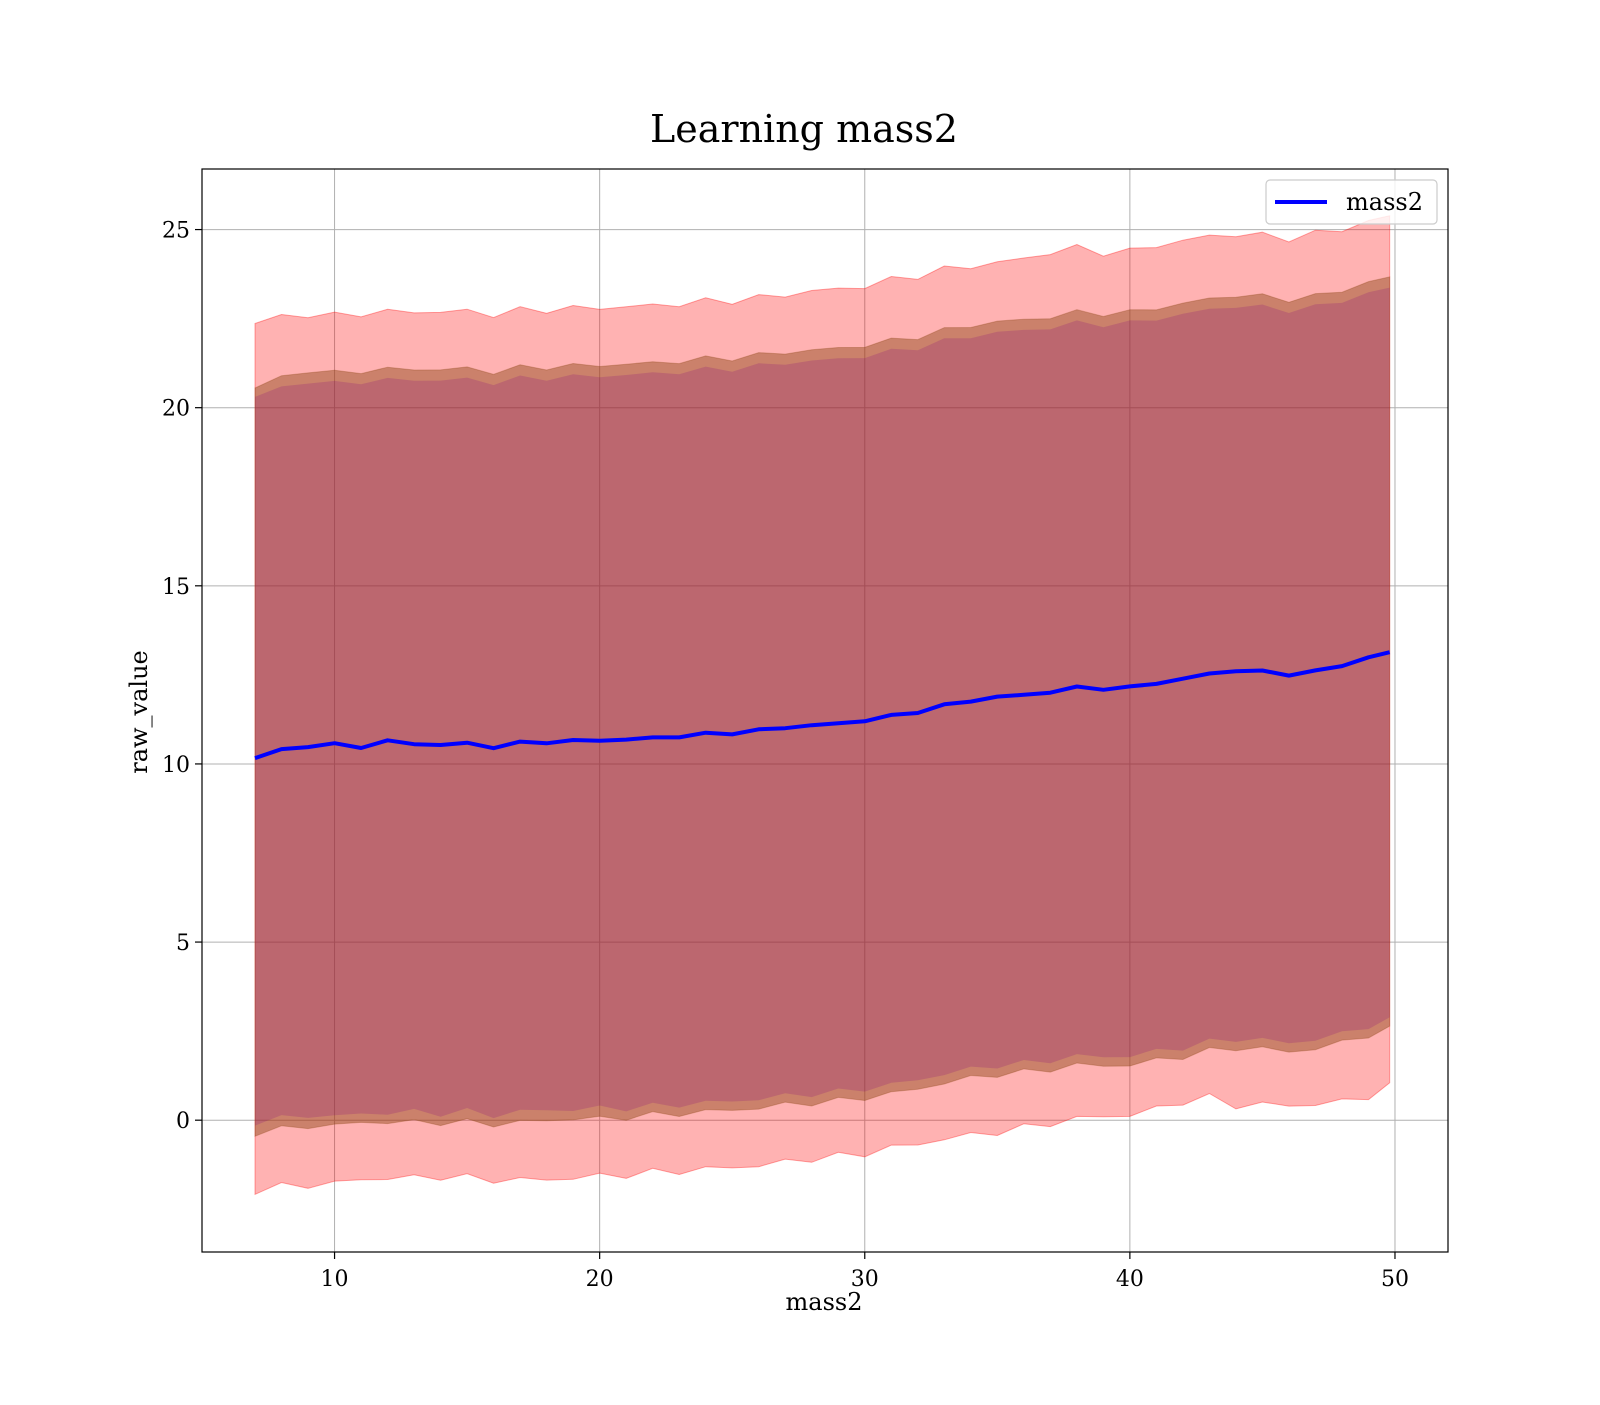  Describe the element at coordinates (1130, 1279) in the screenshot. I see `x-tick-label-40: 40` at that location.